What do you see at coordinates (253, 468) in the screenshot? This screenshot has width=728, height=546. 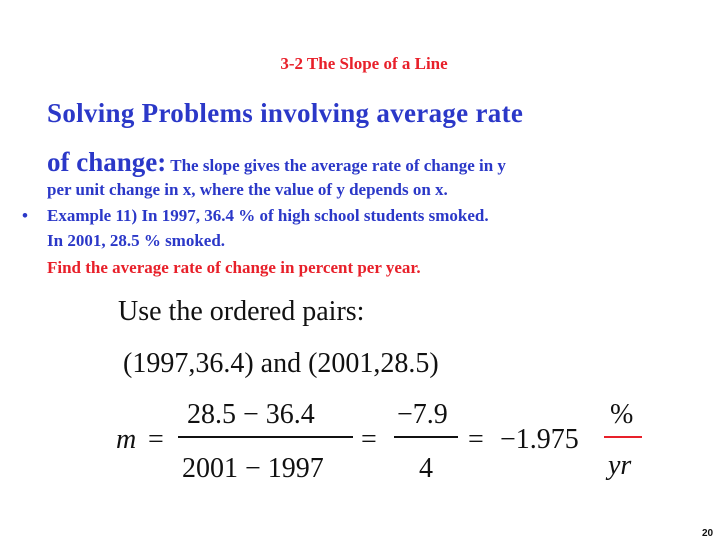 I see `fraction1-denominator: 2001 − 1997` at bounding box center [253, 468].